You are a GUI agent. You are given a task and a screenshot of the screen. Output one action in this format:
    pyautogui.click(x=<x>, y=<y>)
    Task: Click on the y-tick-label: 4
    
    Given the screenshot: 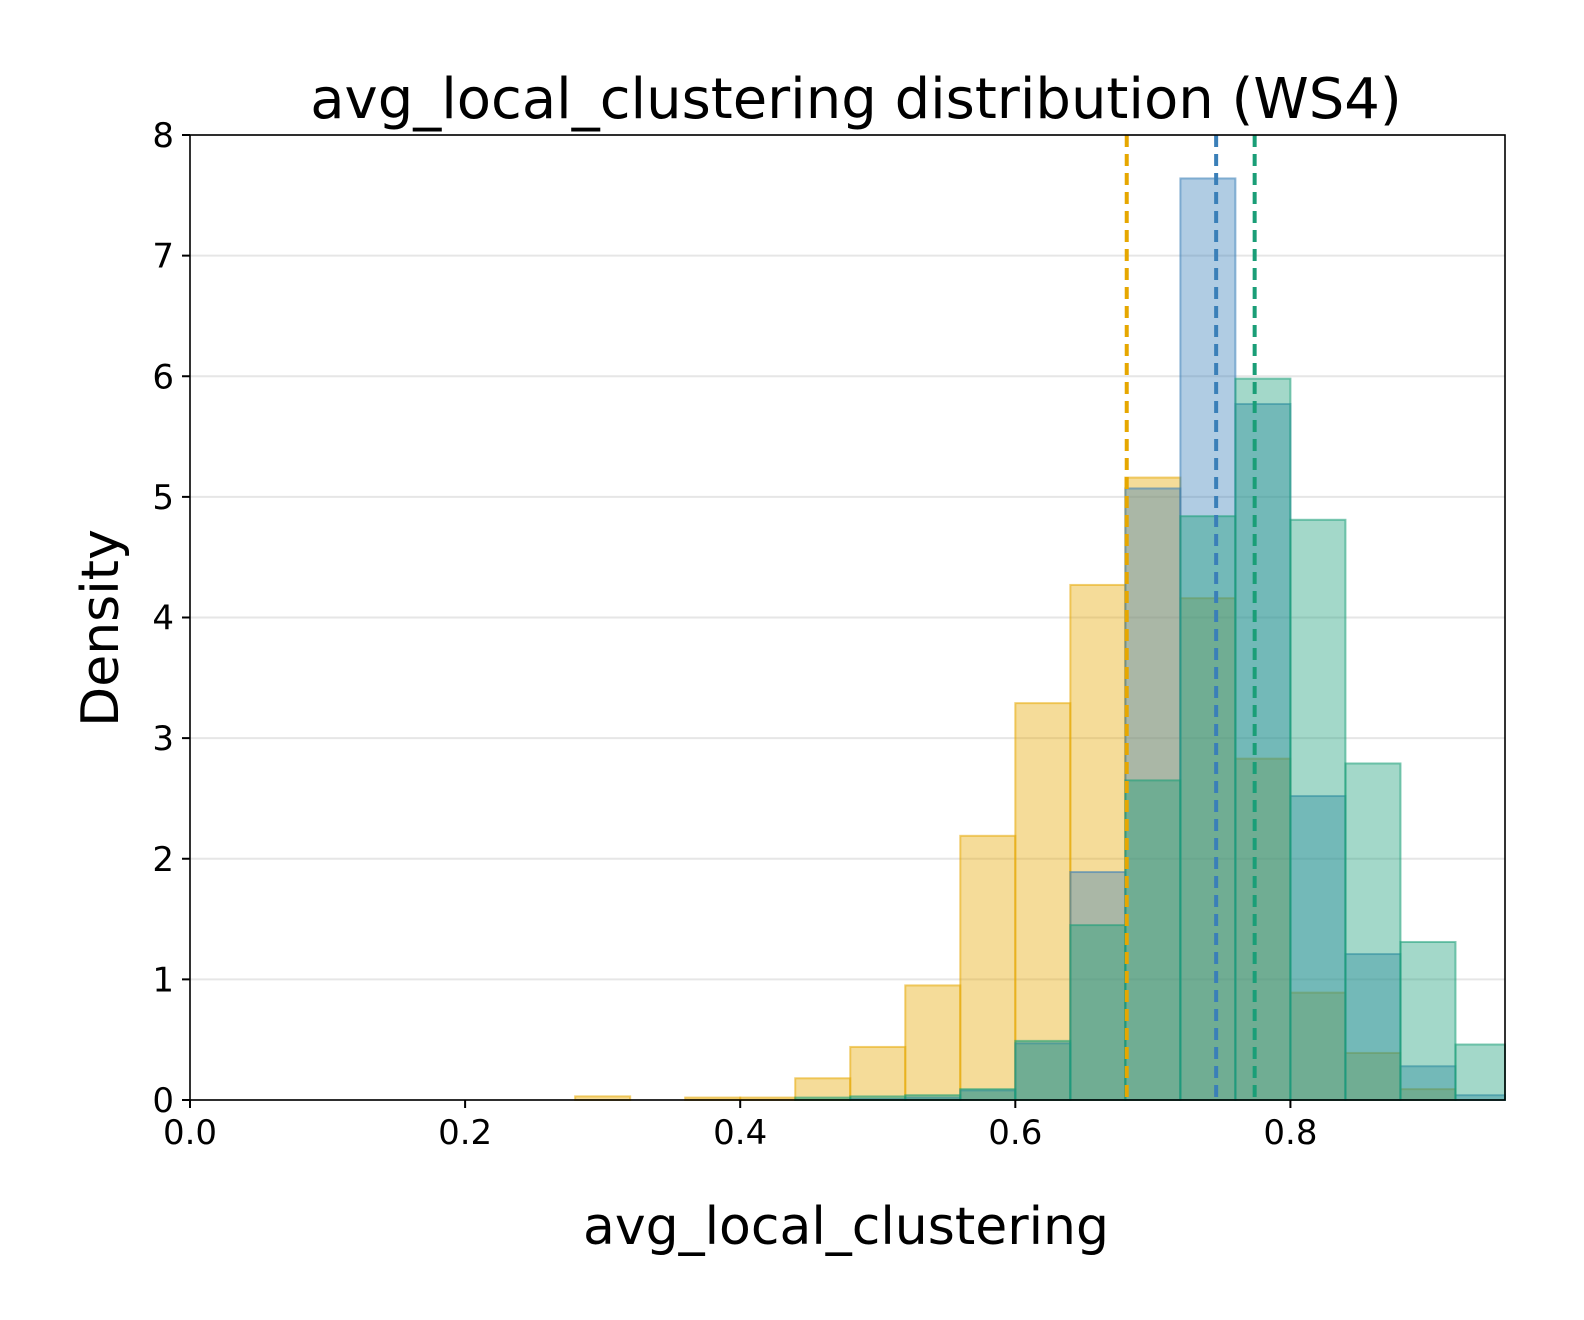 What is the action you would take?
    pyautogui.click(x=163, y=619)
    